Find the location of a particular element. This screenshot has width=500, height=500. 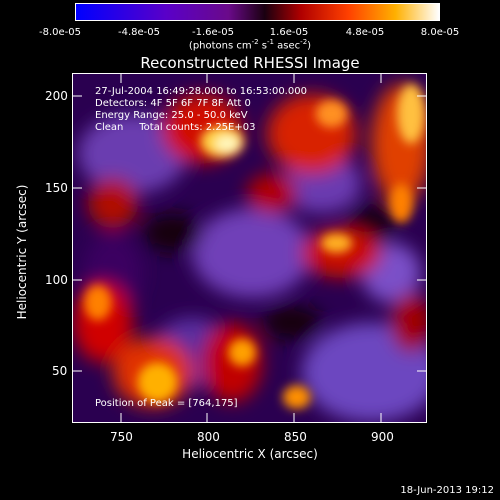

colorbar-units: (photons cm-2 s-1 asec-2) is located at coordinates (250, 45).